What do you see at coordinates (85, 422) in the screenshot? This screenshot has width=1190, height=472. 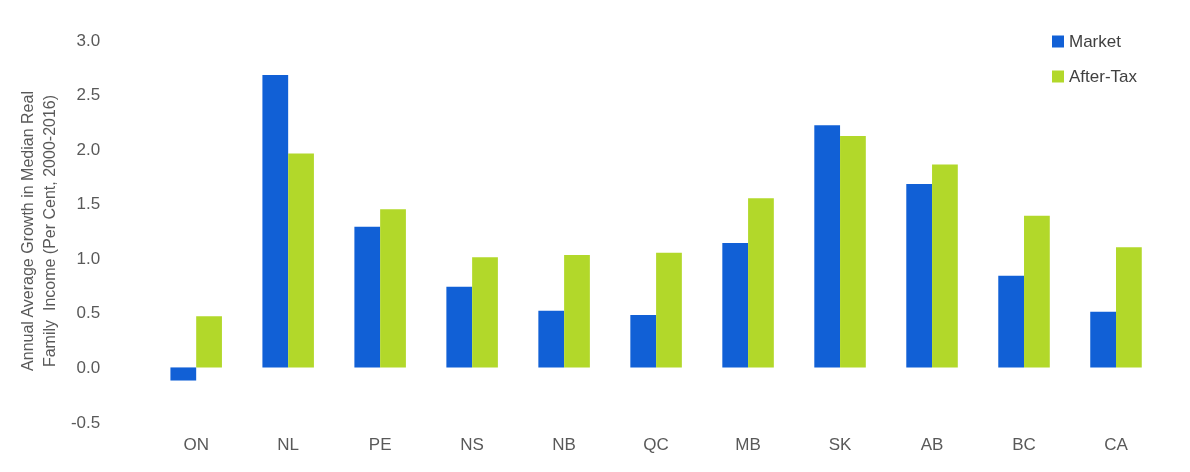 I see `y-tick-label: -0.5` at bounding box center [85, 422].